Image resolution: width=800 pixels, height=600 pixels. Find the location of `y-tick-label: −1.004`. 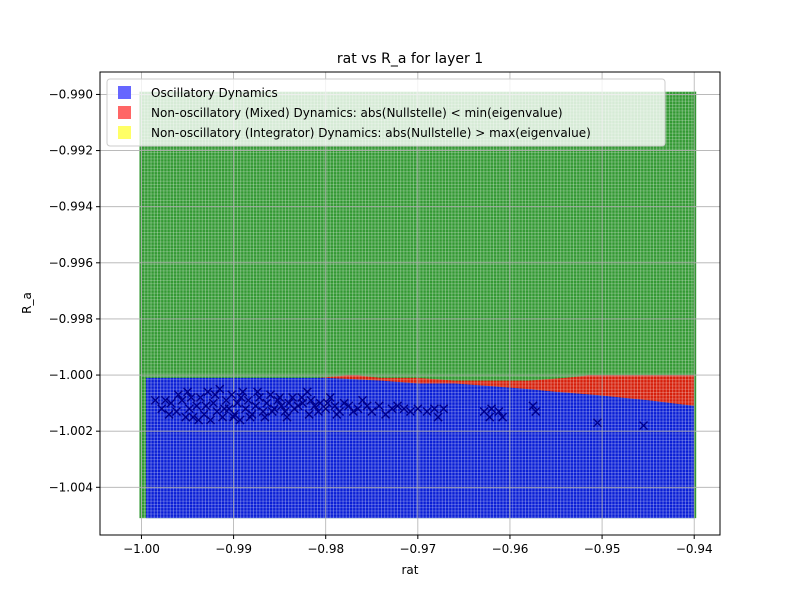

y-tick-label: −1.004 is located at coordinates (71, 487).